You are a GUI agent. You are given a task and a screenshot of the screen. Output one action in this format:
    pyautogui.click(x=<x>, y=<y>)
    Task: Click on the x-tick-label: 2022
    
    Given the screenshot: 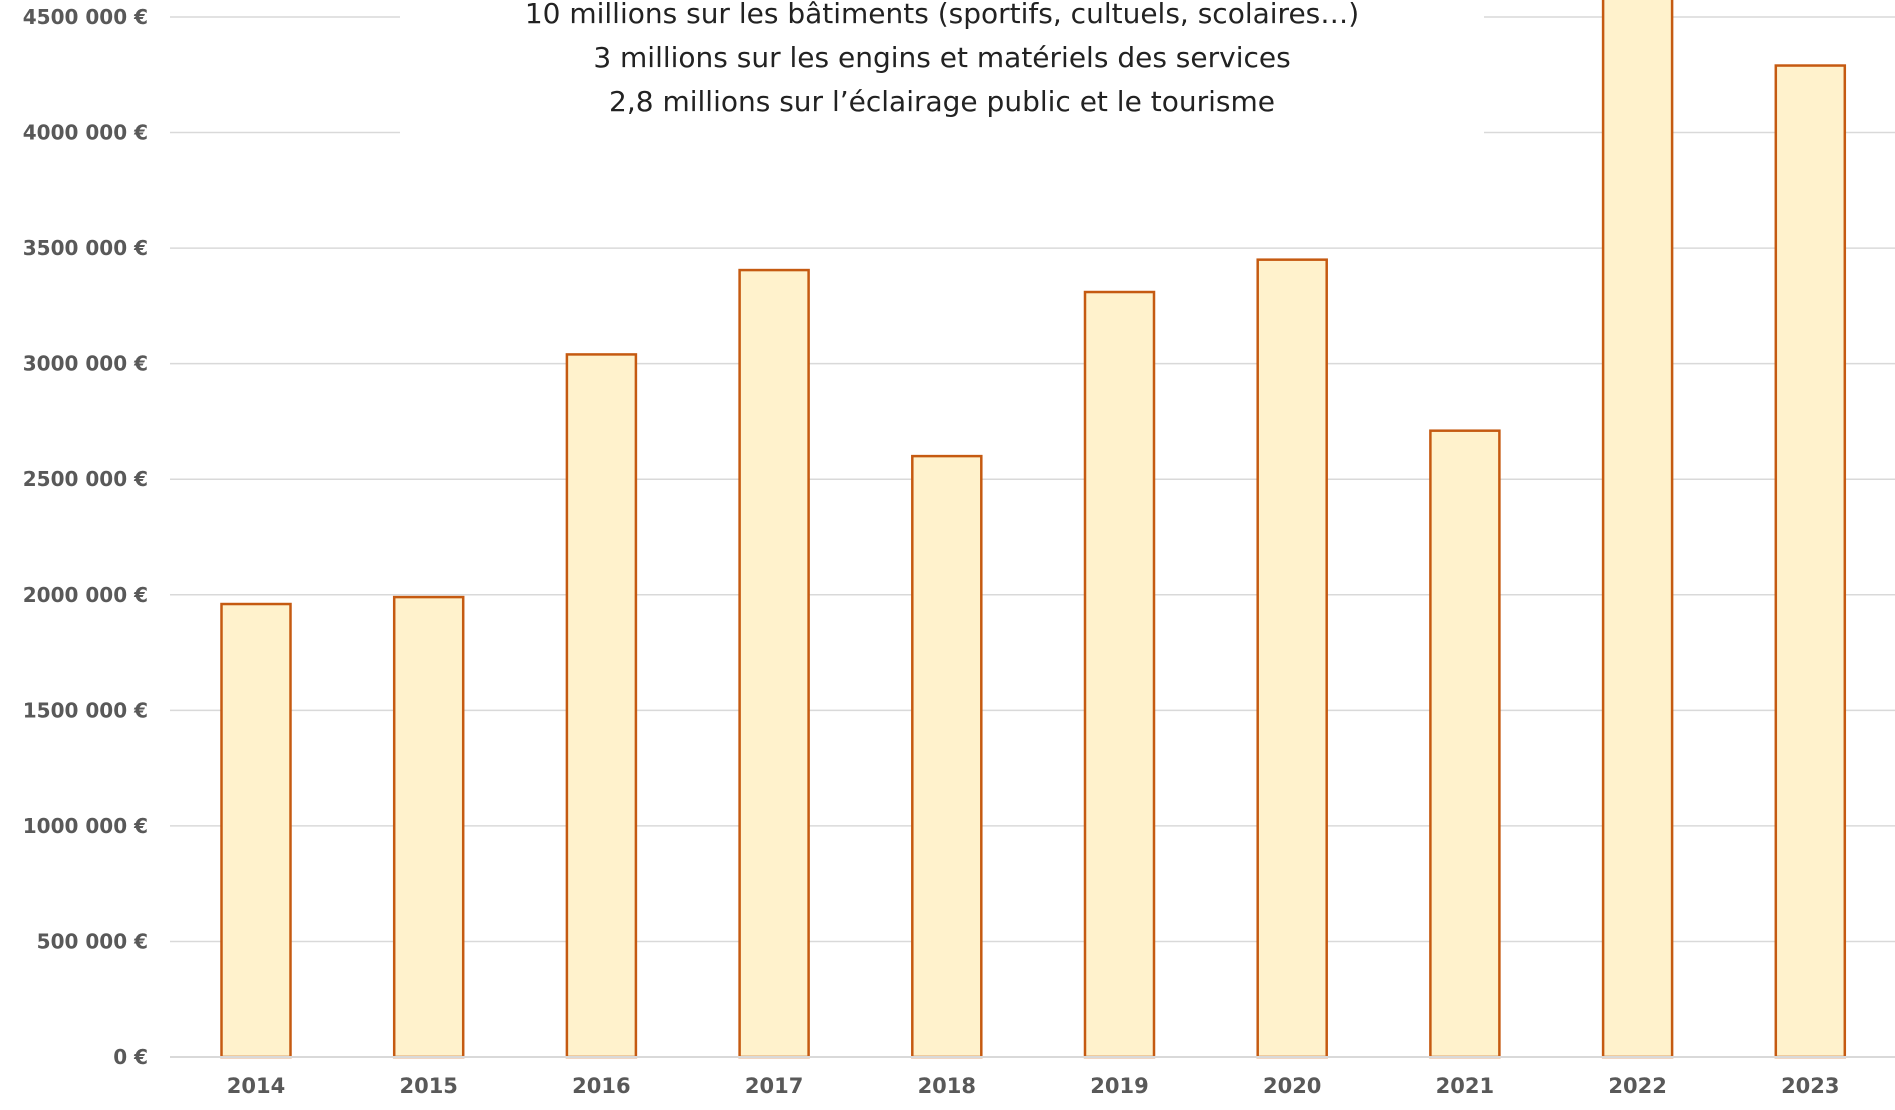 What is the action you would take?
    pyautogui.click(x=1637, y=1086)
    